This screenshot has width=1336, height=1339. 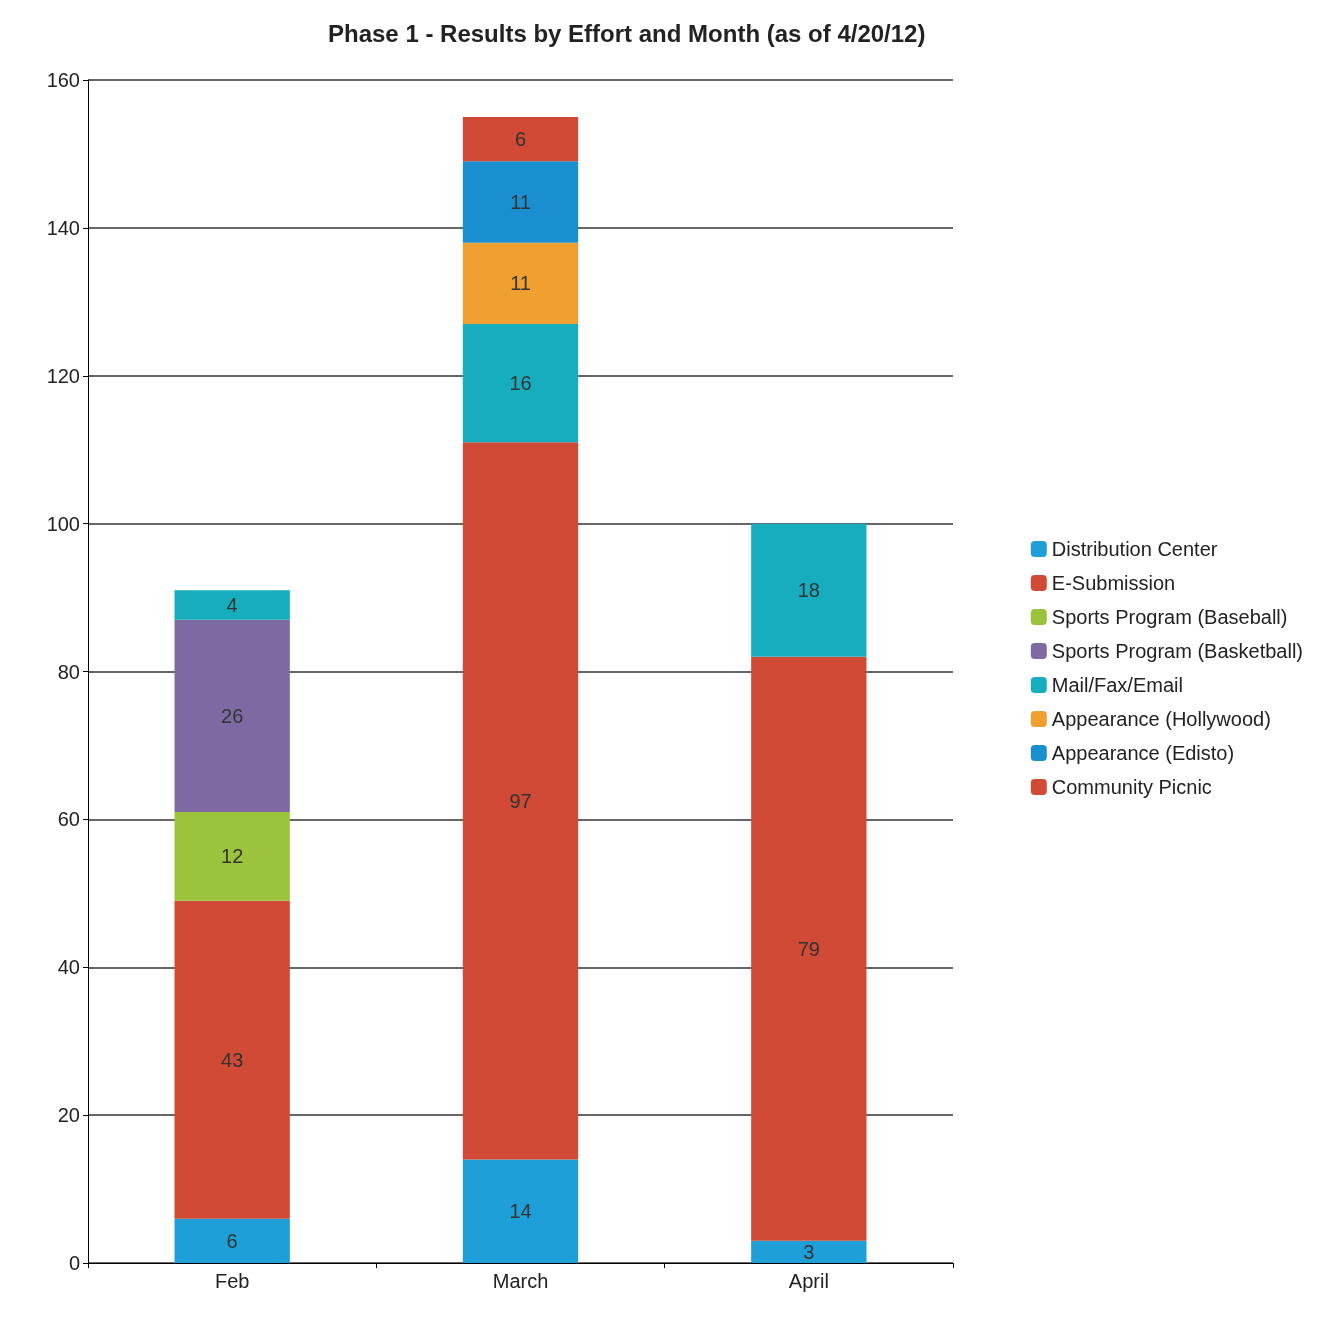 I want to click on data-label: 26, so click(x=232, y=715).